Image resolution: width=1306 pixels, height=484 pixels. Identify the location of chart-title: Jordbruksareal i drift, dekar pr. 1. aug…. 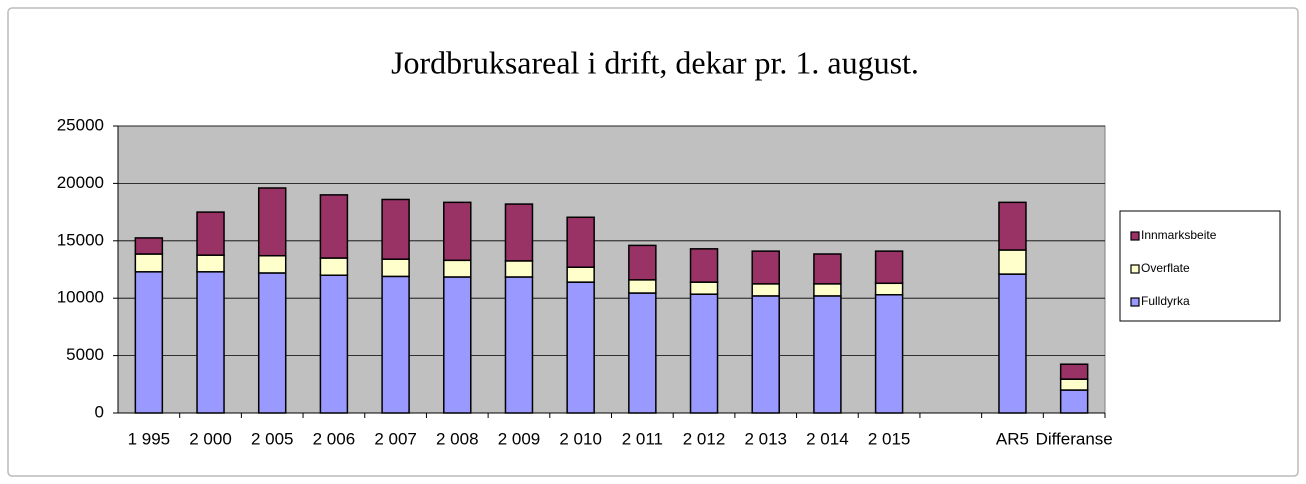
(655, 62).